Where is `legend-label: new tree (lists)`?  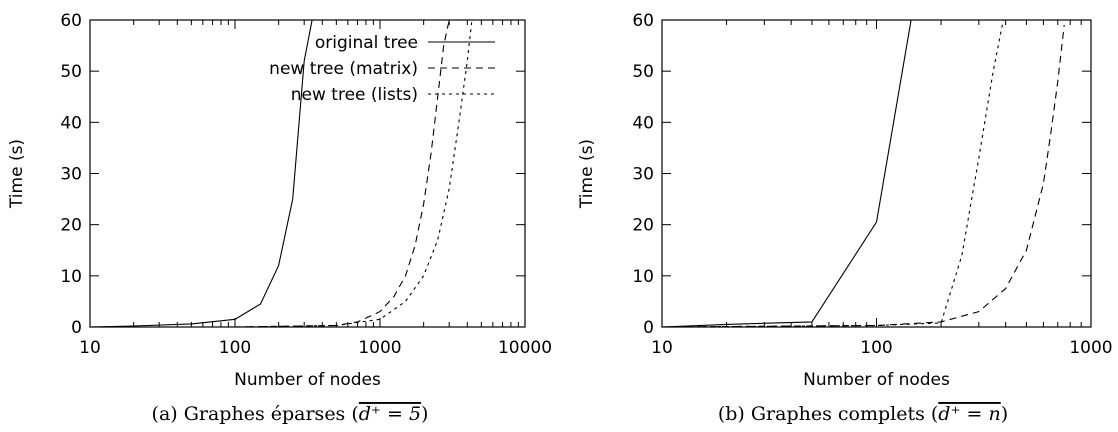
legend-label: new tree (lists) is located at coordinates (354, 95).